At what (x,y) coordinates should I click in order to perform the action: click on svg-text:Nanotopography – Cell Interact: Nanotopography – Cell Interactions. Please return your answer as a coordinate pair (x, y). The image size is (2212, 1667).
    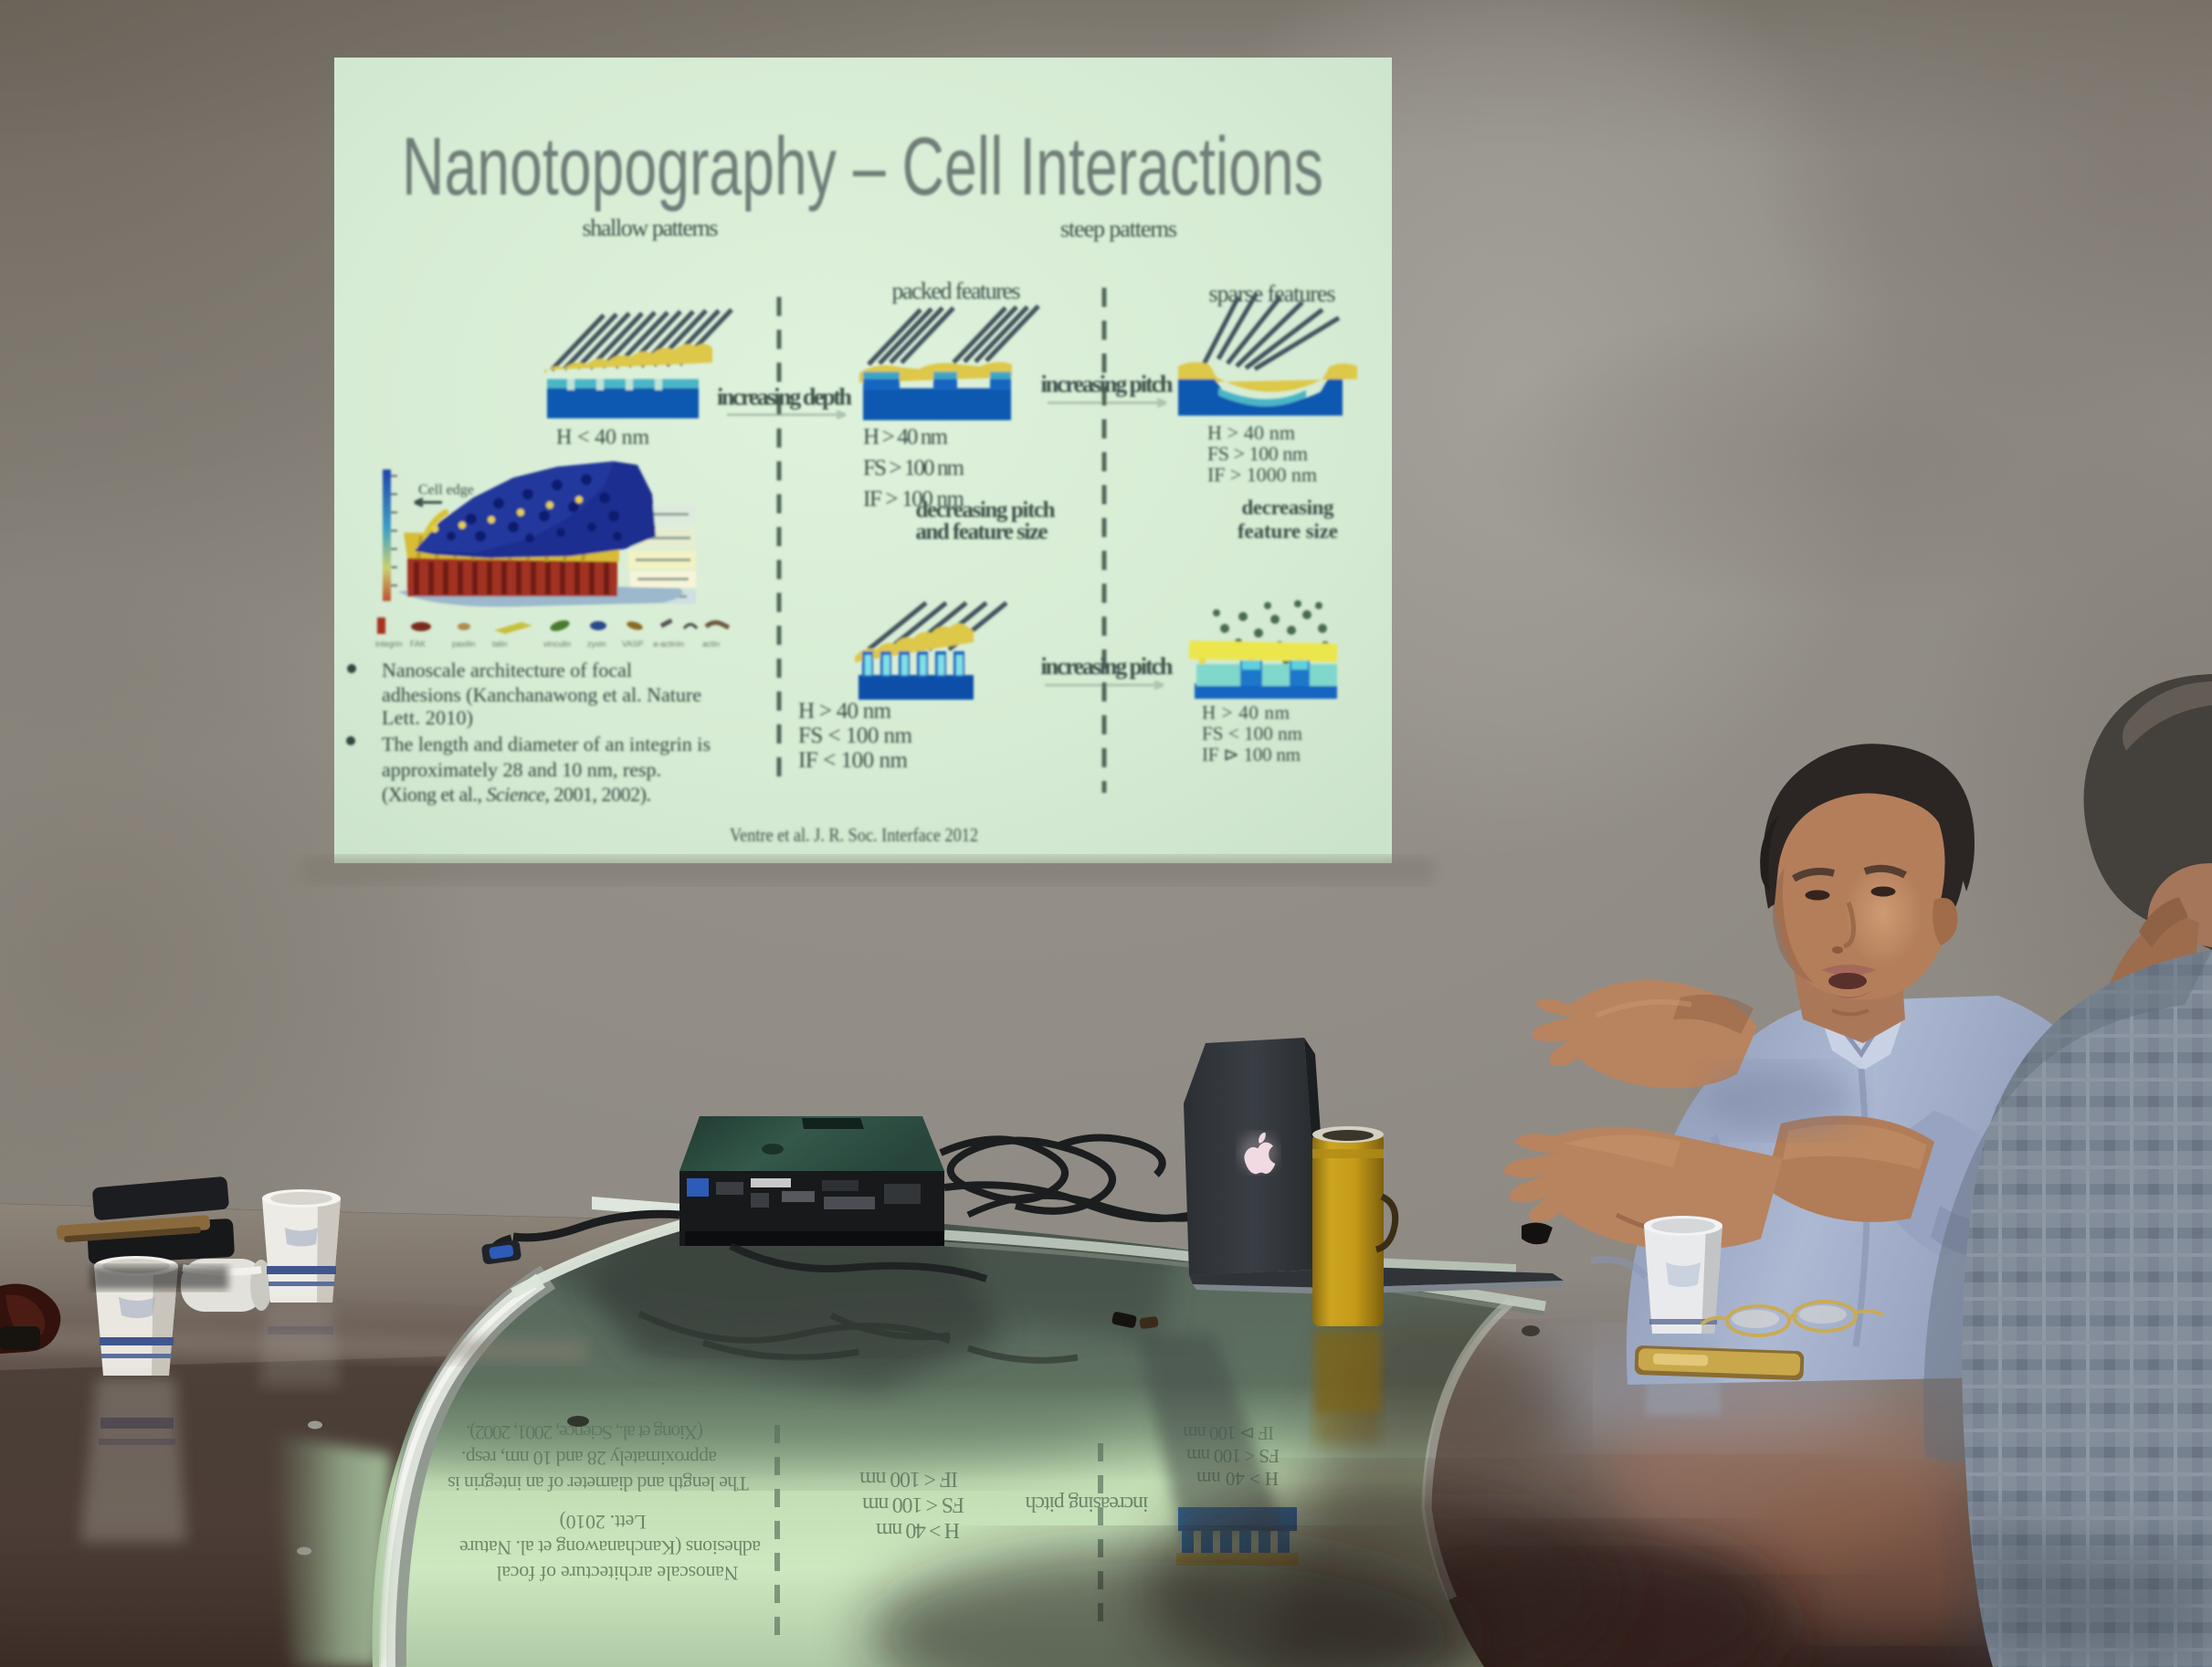
    Looking at the image, I should click on (863, 167).